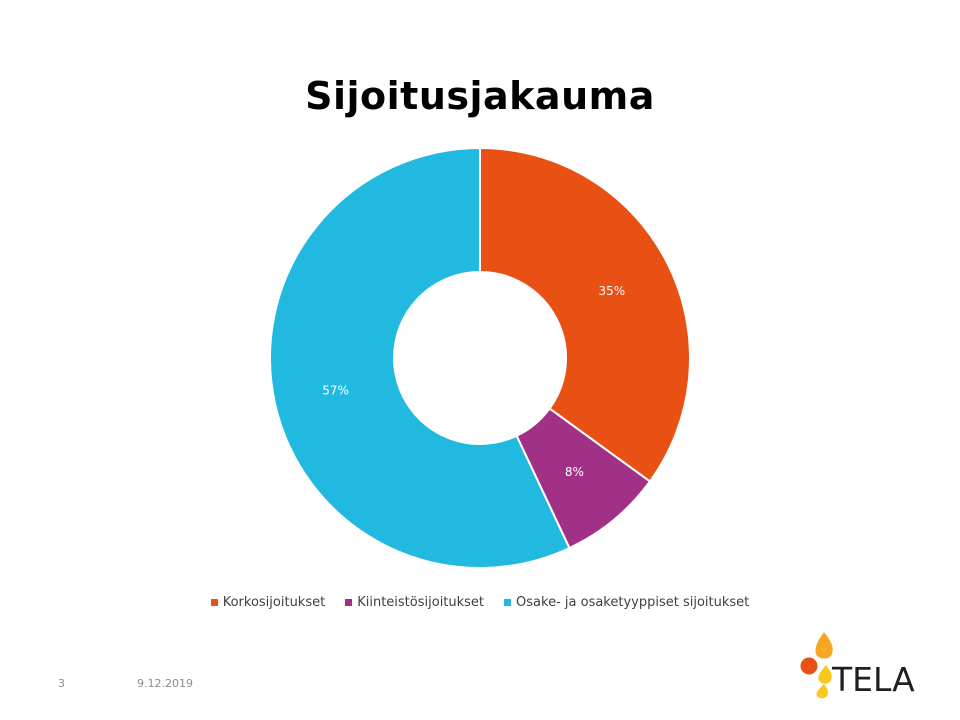  Describe the element at coordinates (421, 602) in the screenshot. I see `legend-label: Kiinteistösijoitukset` at that location.